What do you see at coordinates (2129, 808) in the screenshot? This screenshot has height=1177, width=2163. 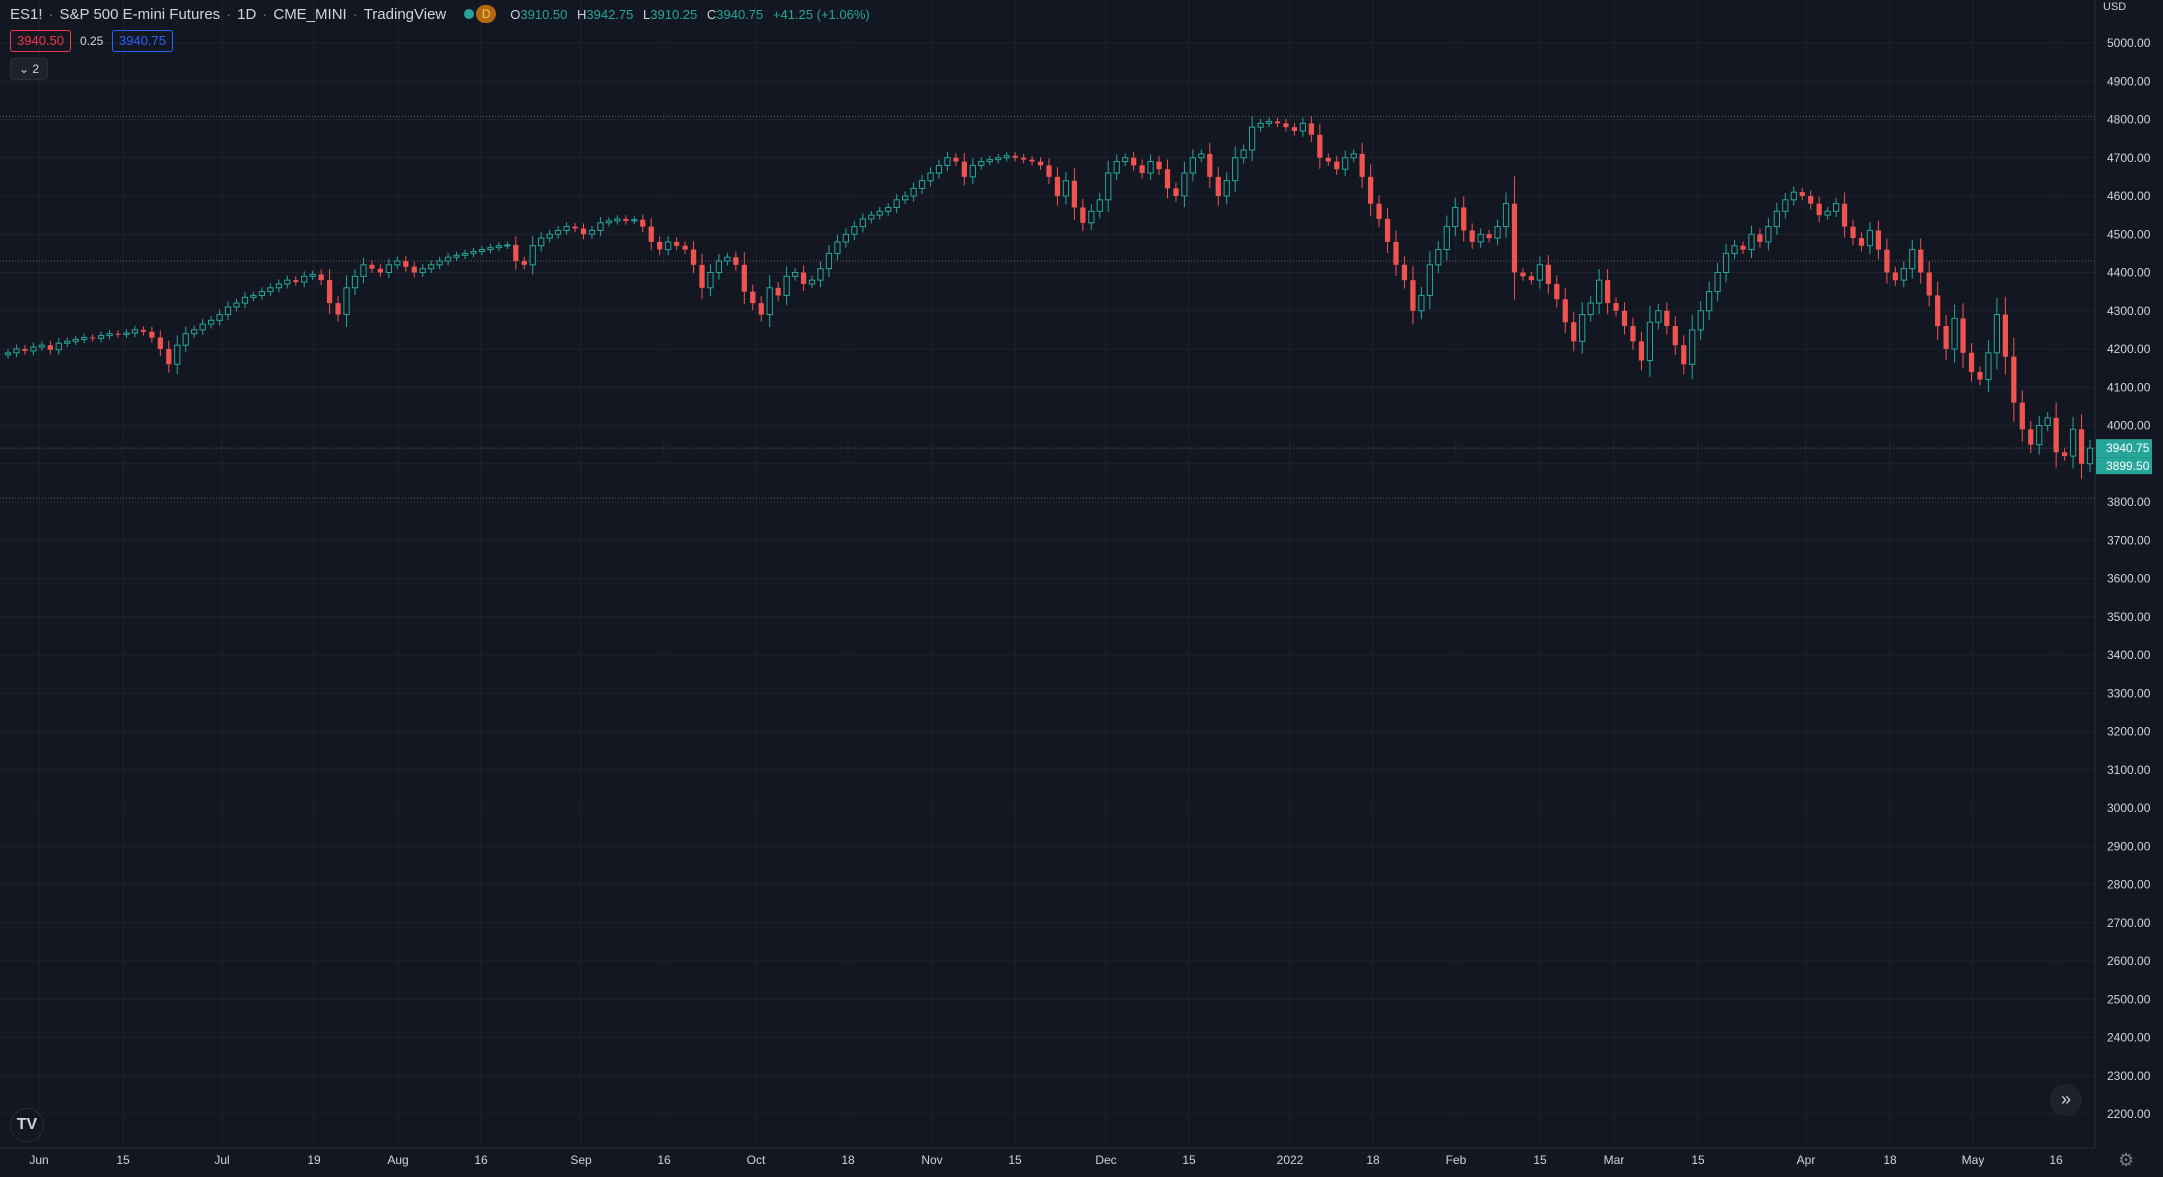 I see `price-tick-label: 3000.00` at bounding box center [2129, 808].